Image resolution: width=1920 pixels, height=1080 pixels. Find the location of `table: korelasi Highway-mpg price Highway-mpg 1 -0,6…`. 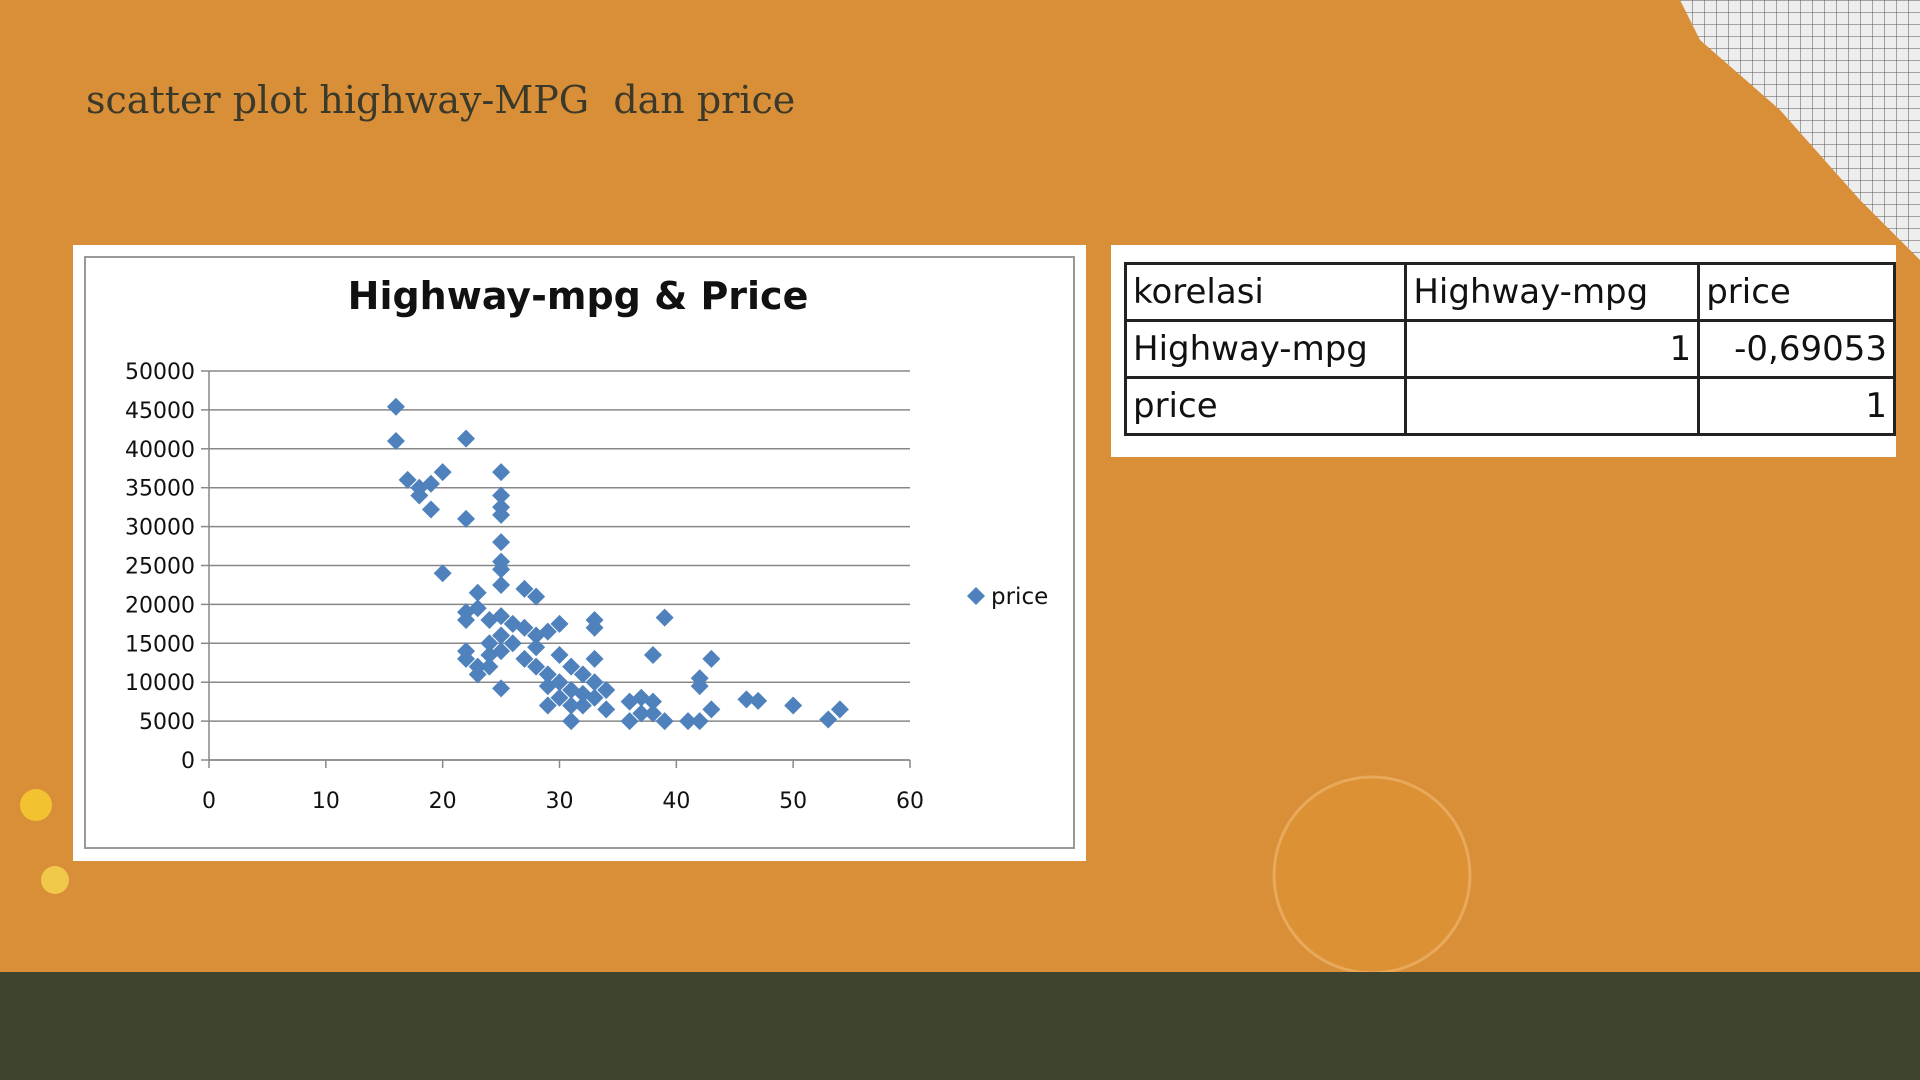

table: korelasi Highway-mpg price Highway-mpg 1 -0,6… is located at coordinates (1509, 349).